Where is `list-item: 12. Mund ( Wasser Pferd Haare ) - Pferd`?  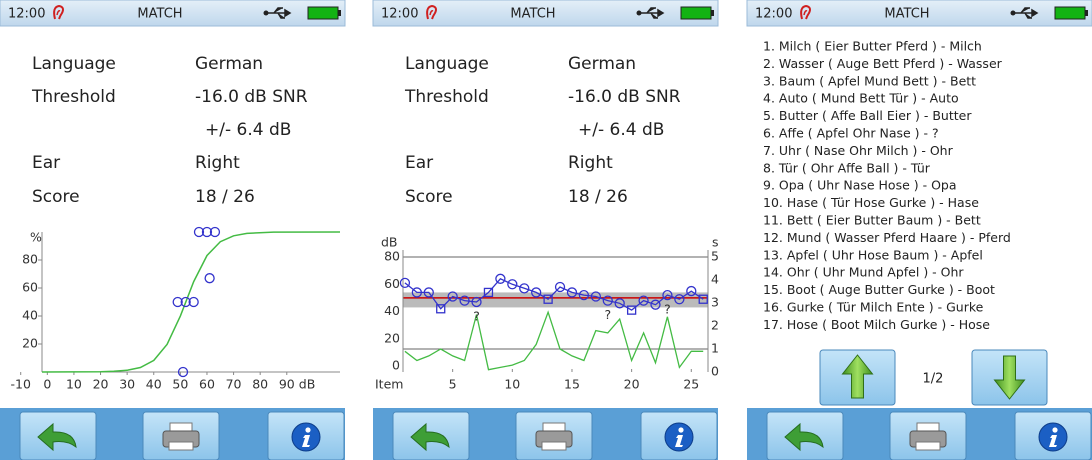
list-item: 12. Mund ( Wasser Pferd Haare ) - Pferd is located at coordinates (887, 237).